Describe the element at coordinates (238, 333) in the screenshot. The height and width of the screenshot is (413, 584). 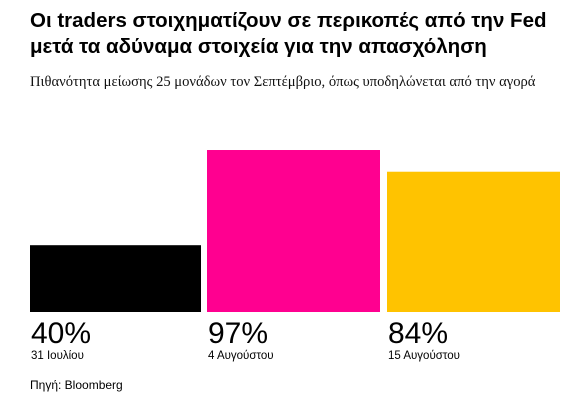
I see `bar-value-label: 97%` at that location.